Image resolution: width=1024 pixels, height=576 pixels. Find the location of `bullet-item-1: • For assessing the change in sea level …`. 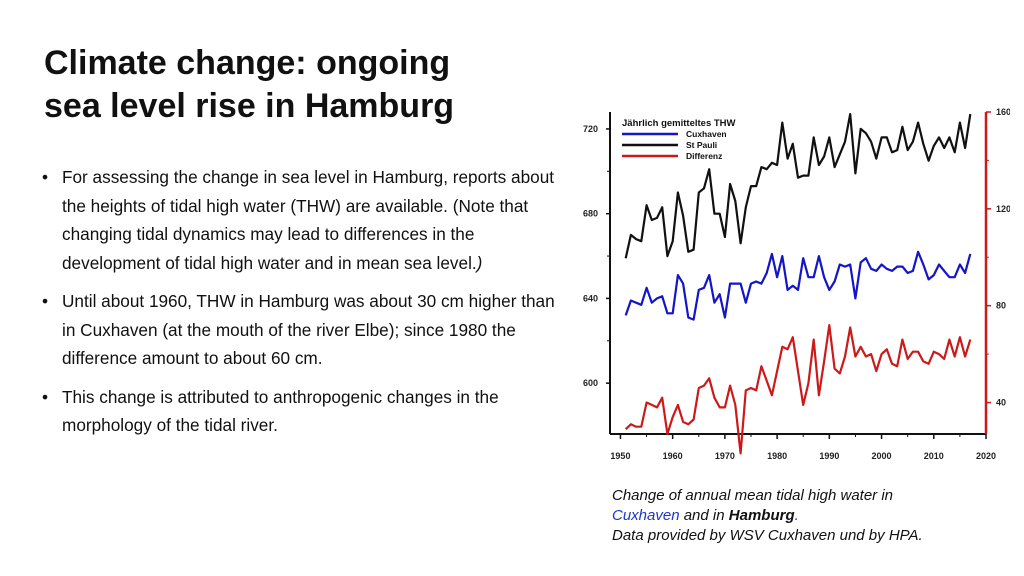

bullet-item-1: • For assessing the change in sea level … is located at coordinates (307, 220).